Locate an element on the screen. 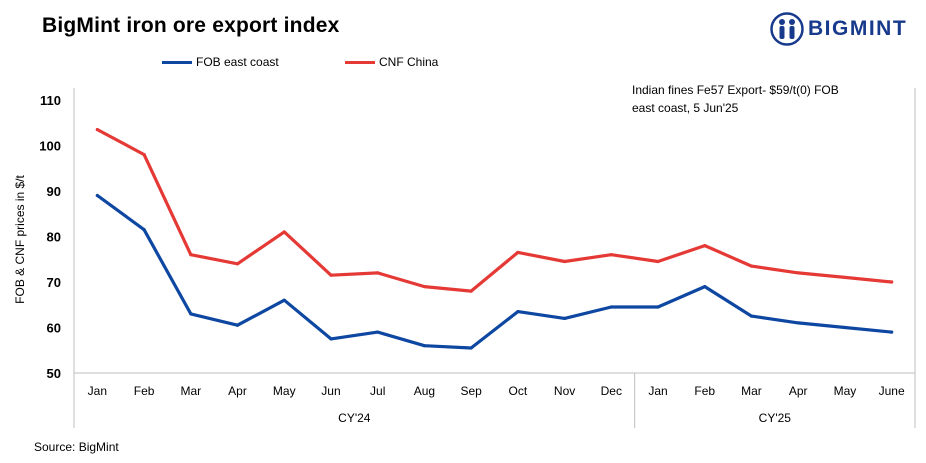  x-group-label: CY'24 is located at coordinates (354, 418).